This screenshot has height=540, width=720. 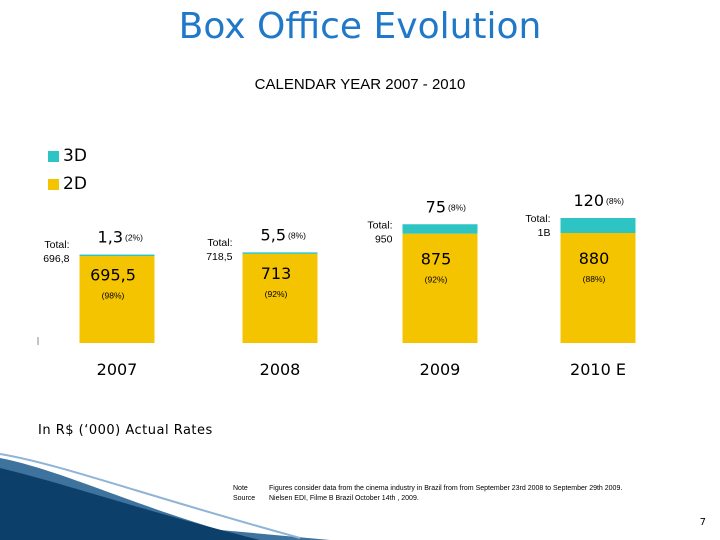 What do you see at coordinates (544, 233) in the screenshot?
I see `total-value-3: 1B` at bounding box center [544, 233].